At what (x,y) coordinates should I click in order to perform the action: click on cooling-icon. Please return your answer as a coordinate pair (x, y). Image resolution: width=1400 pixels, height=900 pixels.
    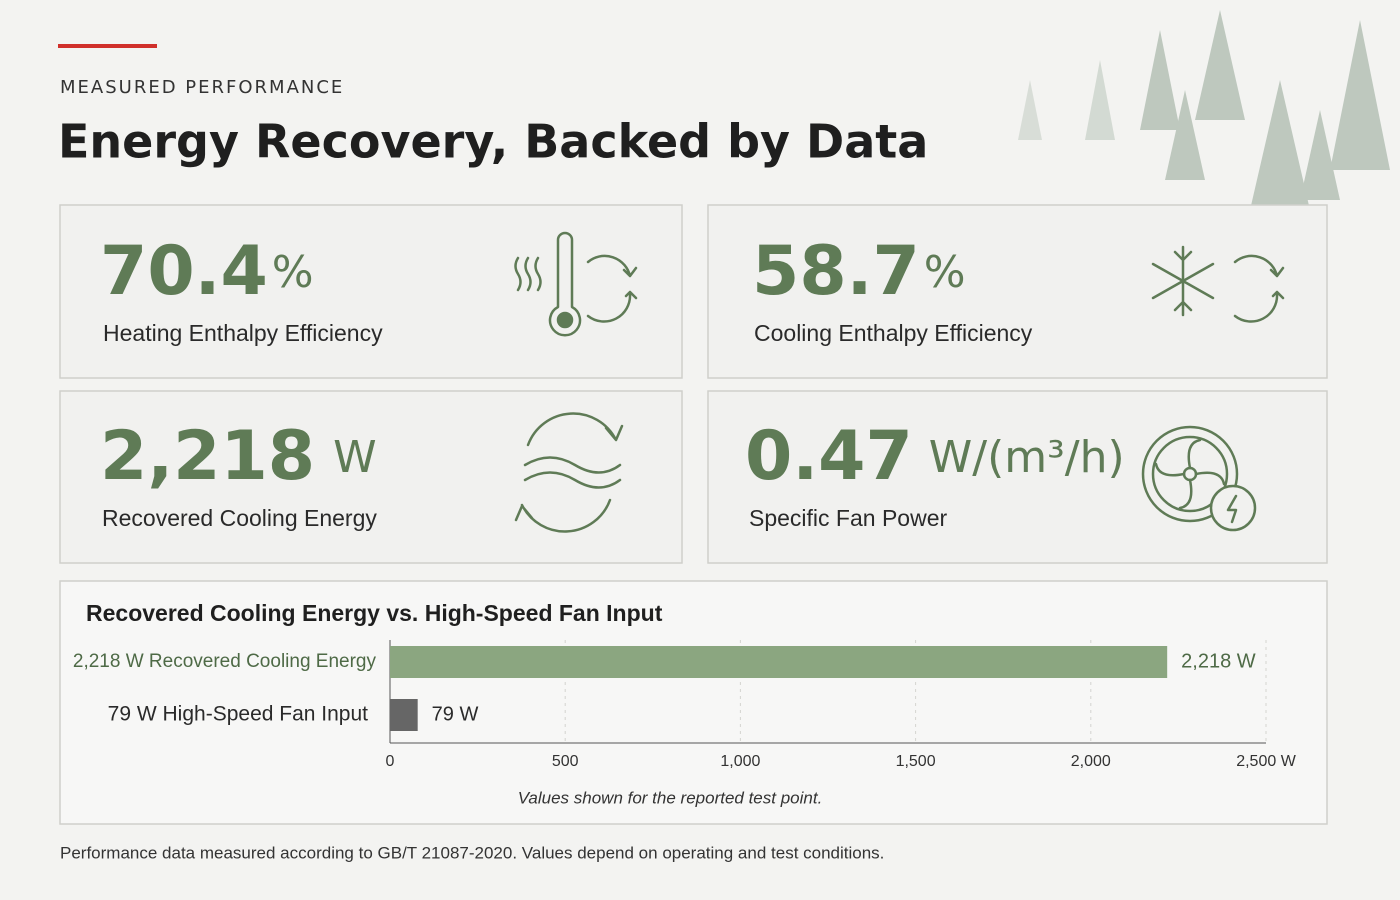
    Looking at the image, I should click on (1218, 284).